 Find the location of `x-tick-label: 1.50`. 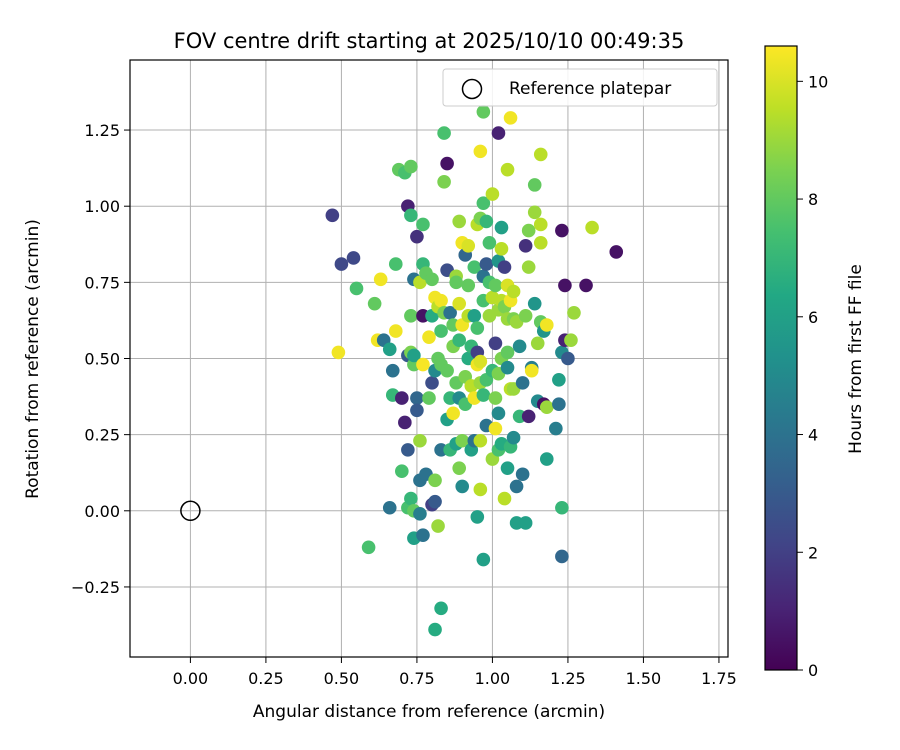

x-tick-label: 1.50 is located at coordinates (644, 678).